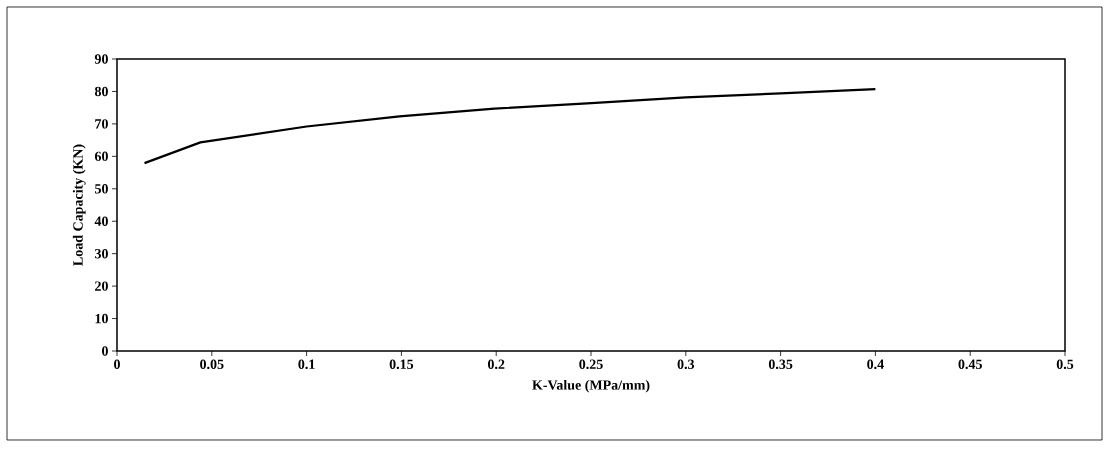 The image size is (1109, 464). I want to click on x-tick-label: 0.05, so click(212, 364).